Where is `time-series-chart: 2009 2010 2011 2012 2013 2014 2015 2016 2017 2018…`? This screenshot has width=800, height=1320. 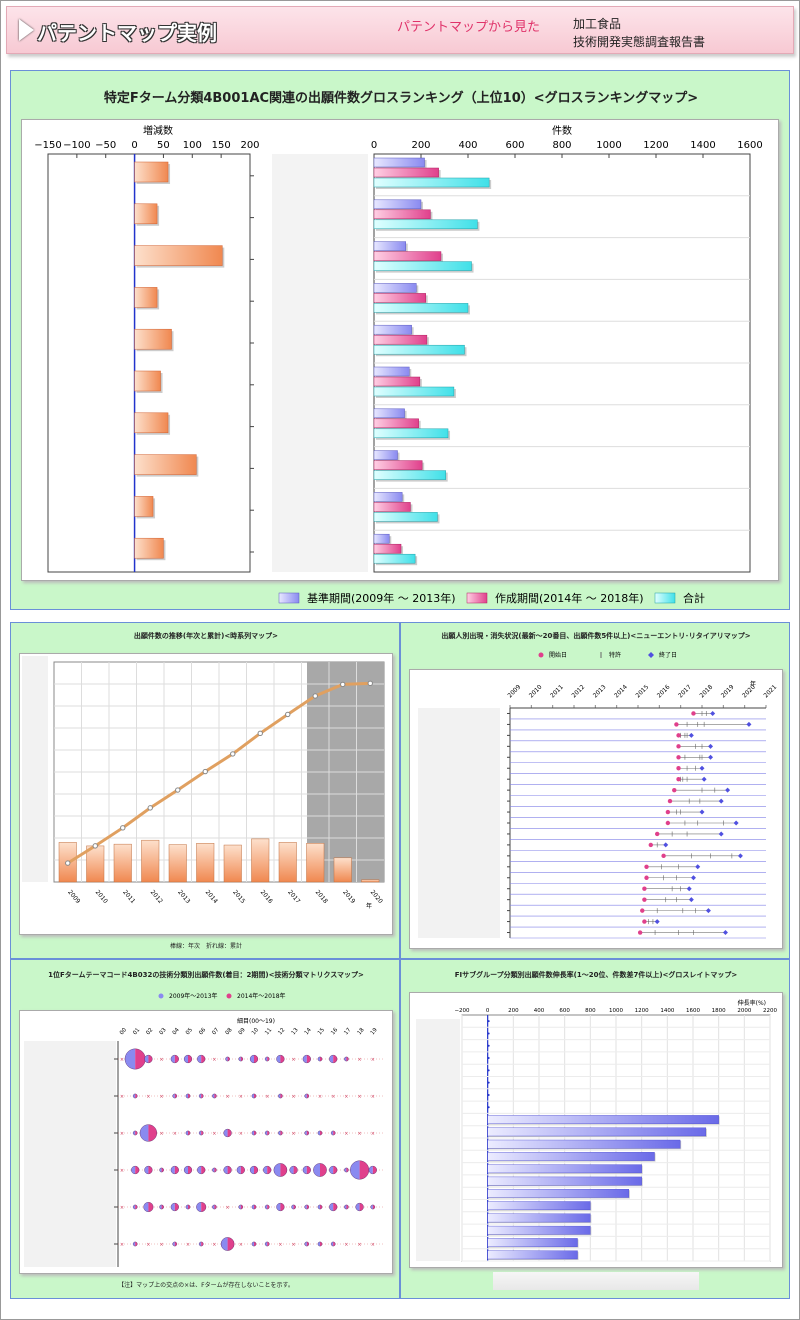
time-series-chart: 2009 2010 2011 2012 2013 2014 2015 2016 2017 2018… is located at coordinates (203, 783).